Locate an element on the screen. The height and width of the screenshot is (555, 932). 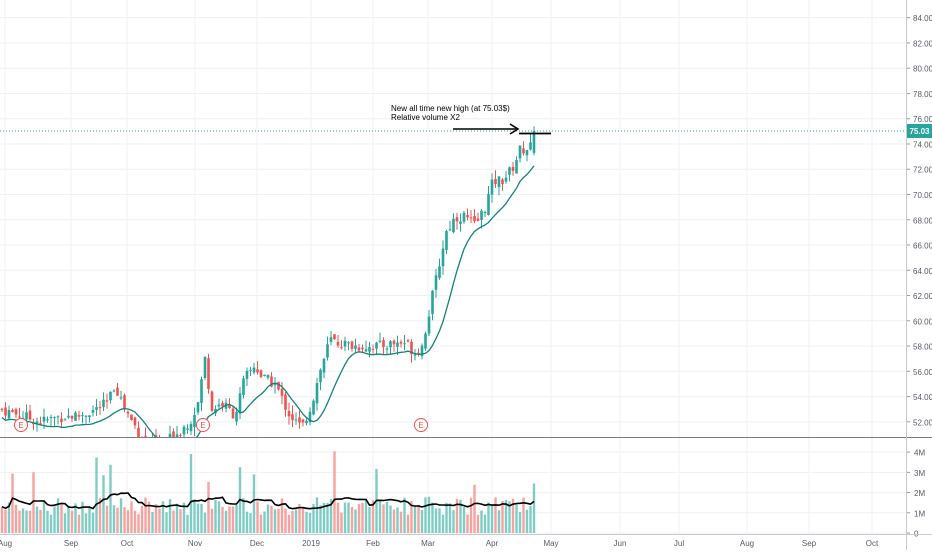
earnings-marker-label: E is located at coordinates (420, 425).